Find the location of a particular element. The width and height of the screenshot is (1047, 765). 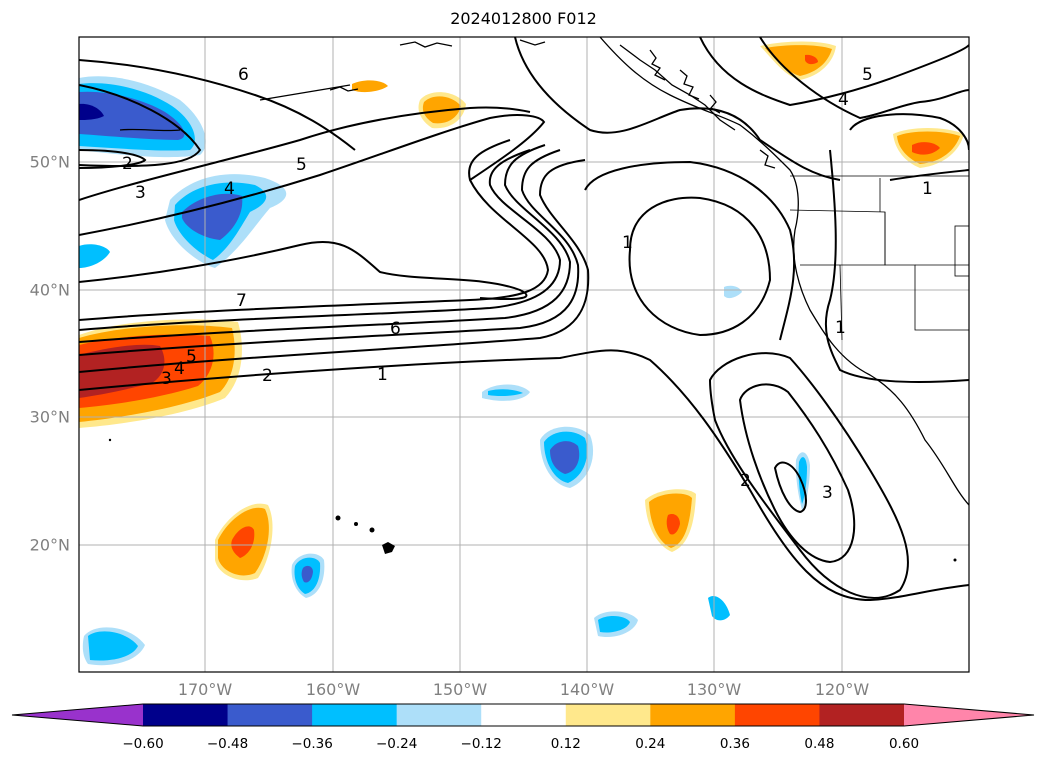

colorbar-tick-label: 0.48 is located at coordinates (819, 744).